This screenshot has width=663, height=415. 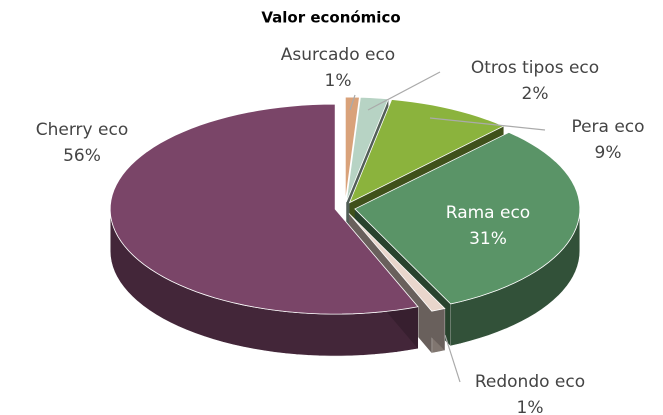 I want to click on slice-value-label: 31%, so click(x=488, y=239).